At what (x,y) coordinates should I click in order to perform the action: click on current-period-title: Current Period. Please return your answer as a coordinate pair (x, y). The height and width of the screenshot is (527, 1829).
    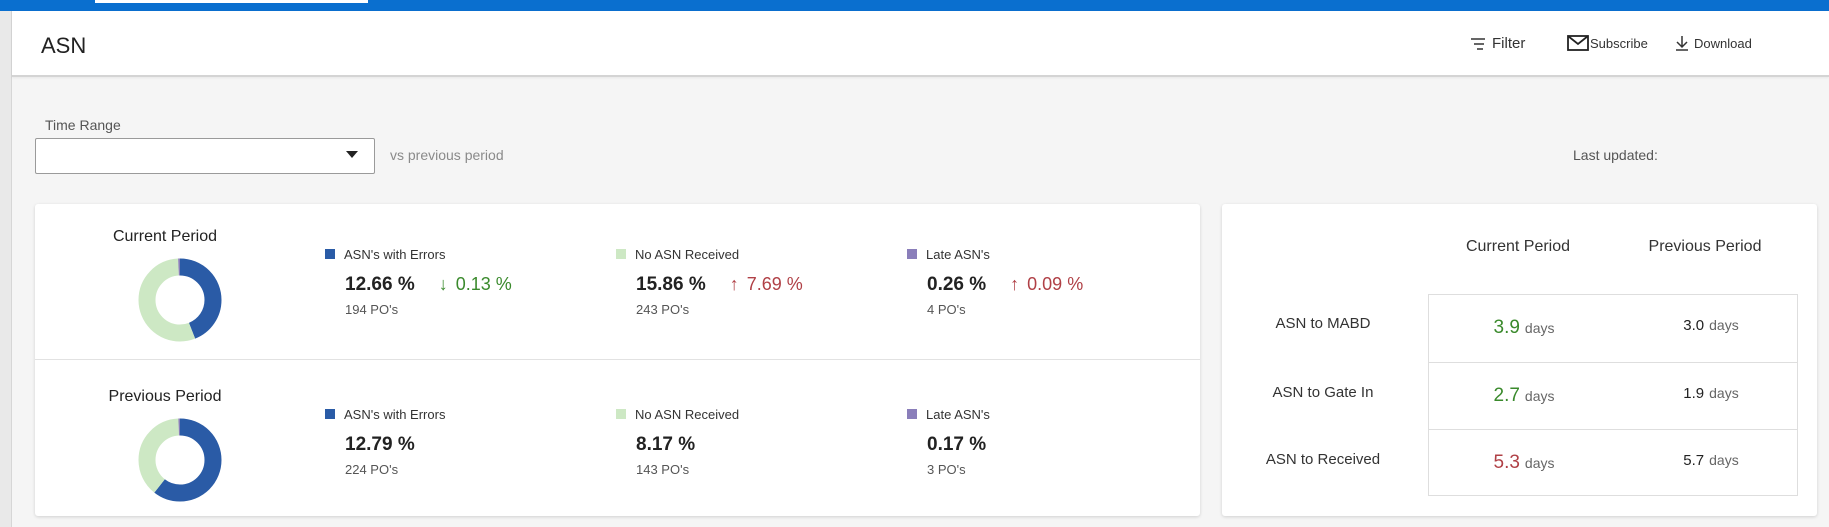
    Looking at the image, I should click on (165, 236).